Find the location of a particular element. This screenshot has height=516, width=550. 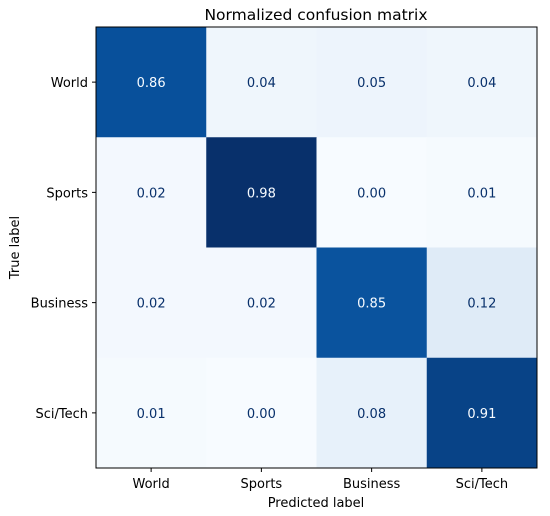

y-tick-label: Business is located at coordinates (60, 304).